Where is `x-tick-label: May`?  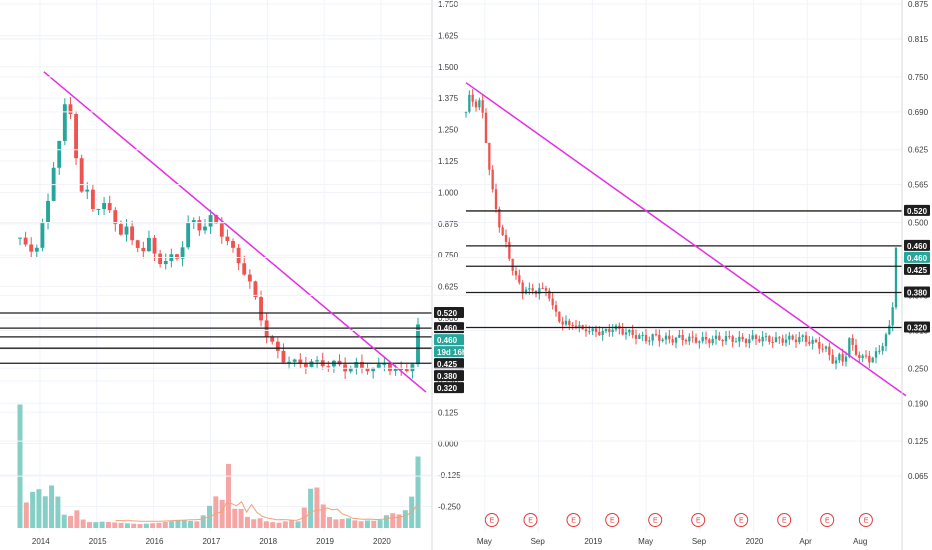
x-tick-label: May is located at coordinates (645, 541).